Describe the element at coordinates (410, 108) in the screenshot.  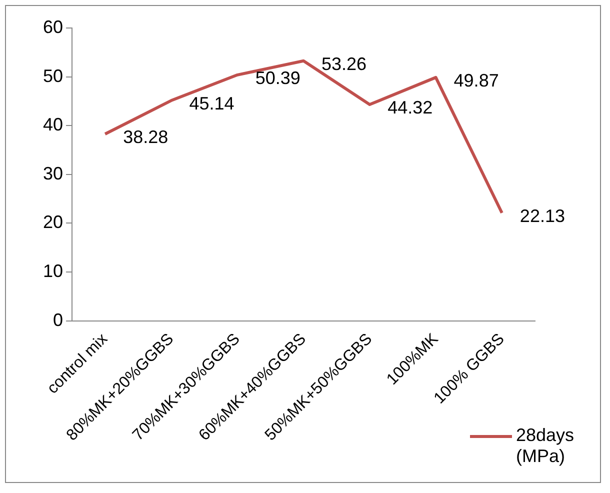
I see `data-label: 44.32` at that location.